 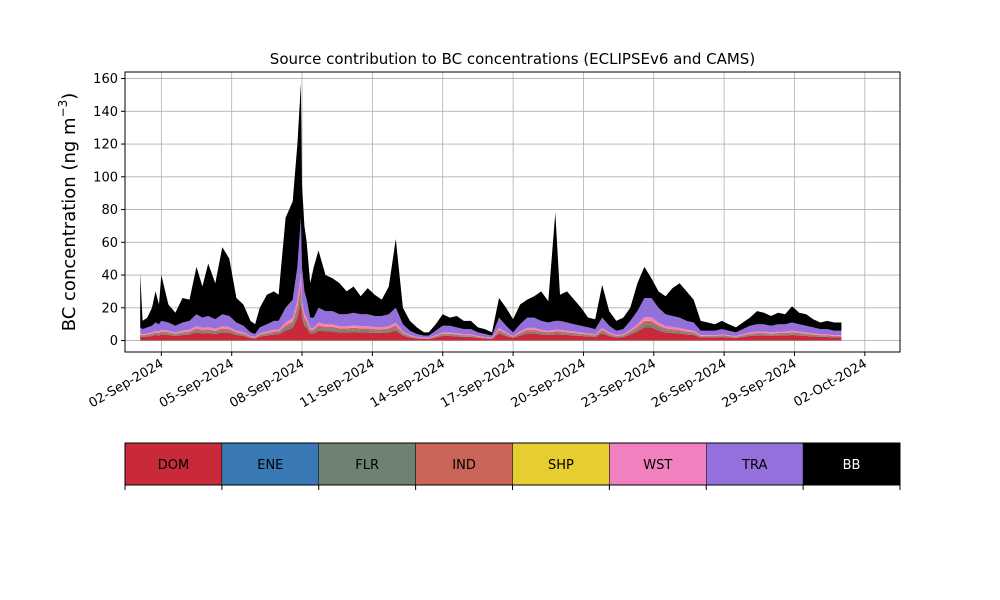 I want to click on legend-label: FLR, so click(x=367, y=465).